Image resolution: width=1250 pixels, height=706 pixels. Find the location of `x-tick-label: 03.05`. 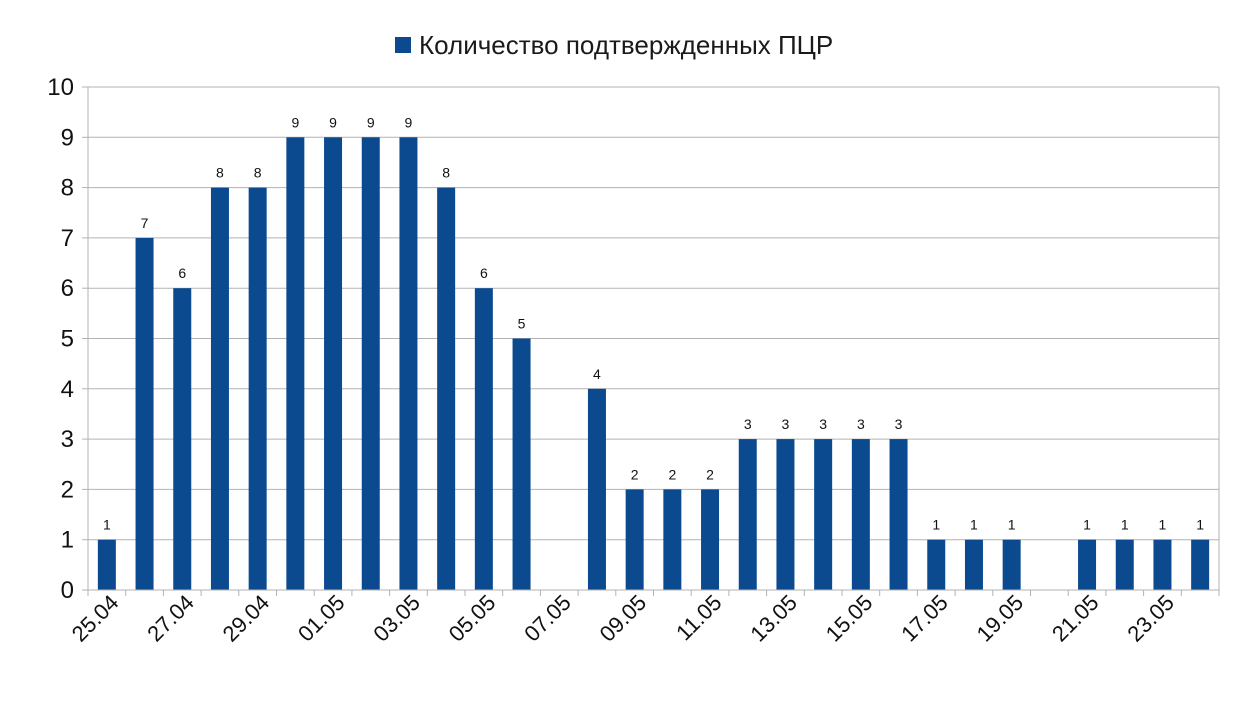

x-tick-label: 03.05 is located at coordinates (396, 618).